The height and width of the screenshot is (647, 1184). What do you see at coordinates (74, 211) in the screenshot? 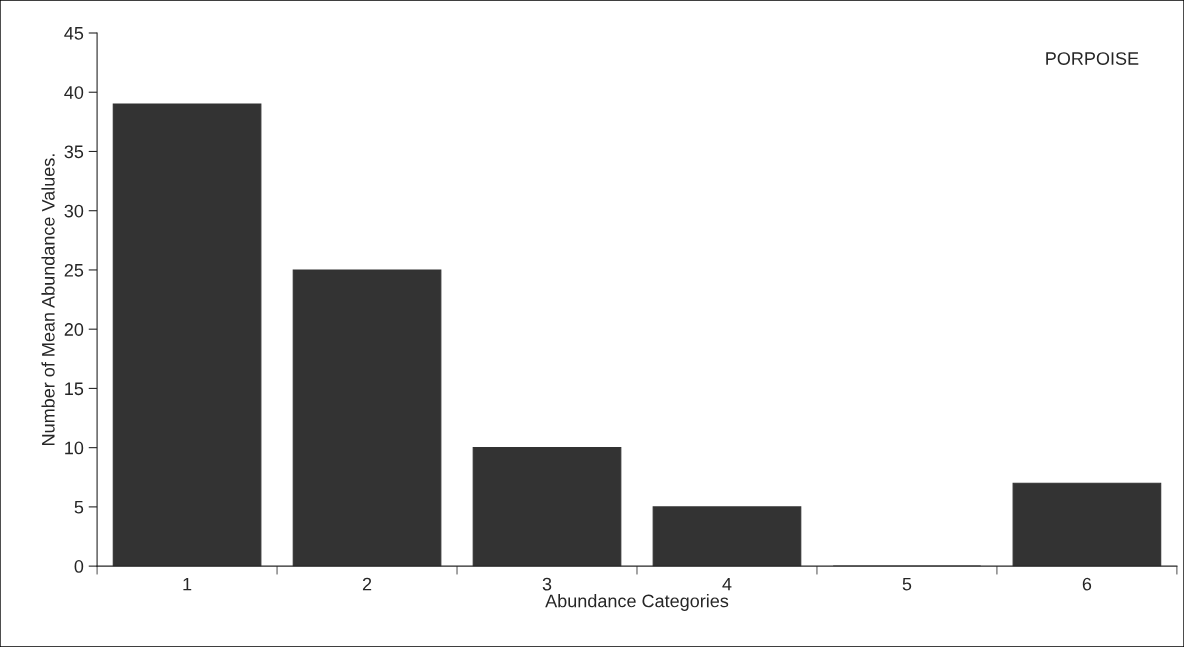
I see `y-tick-label: 30` at bounding box center [74, 211].